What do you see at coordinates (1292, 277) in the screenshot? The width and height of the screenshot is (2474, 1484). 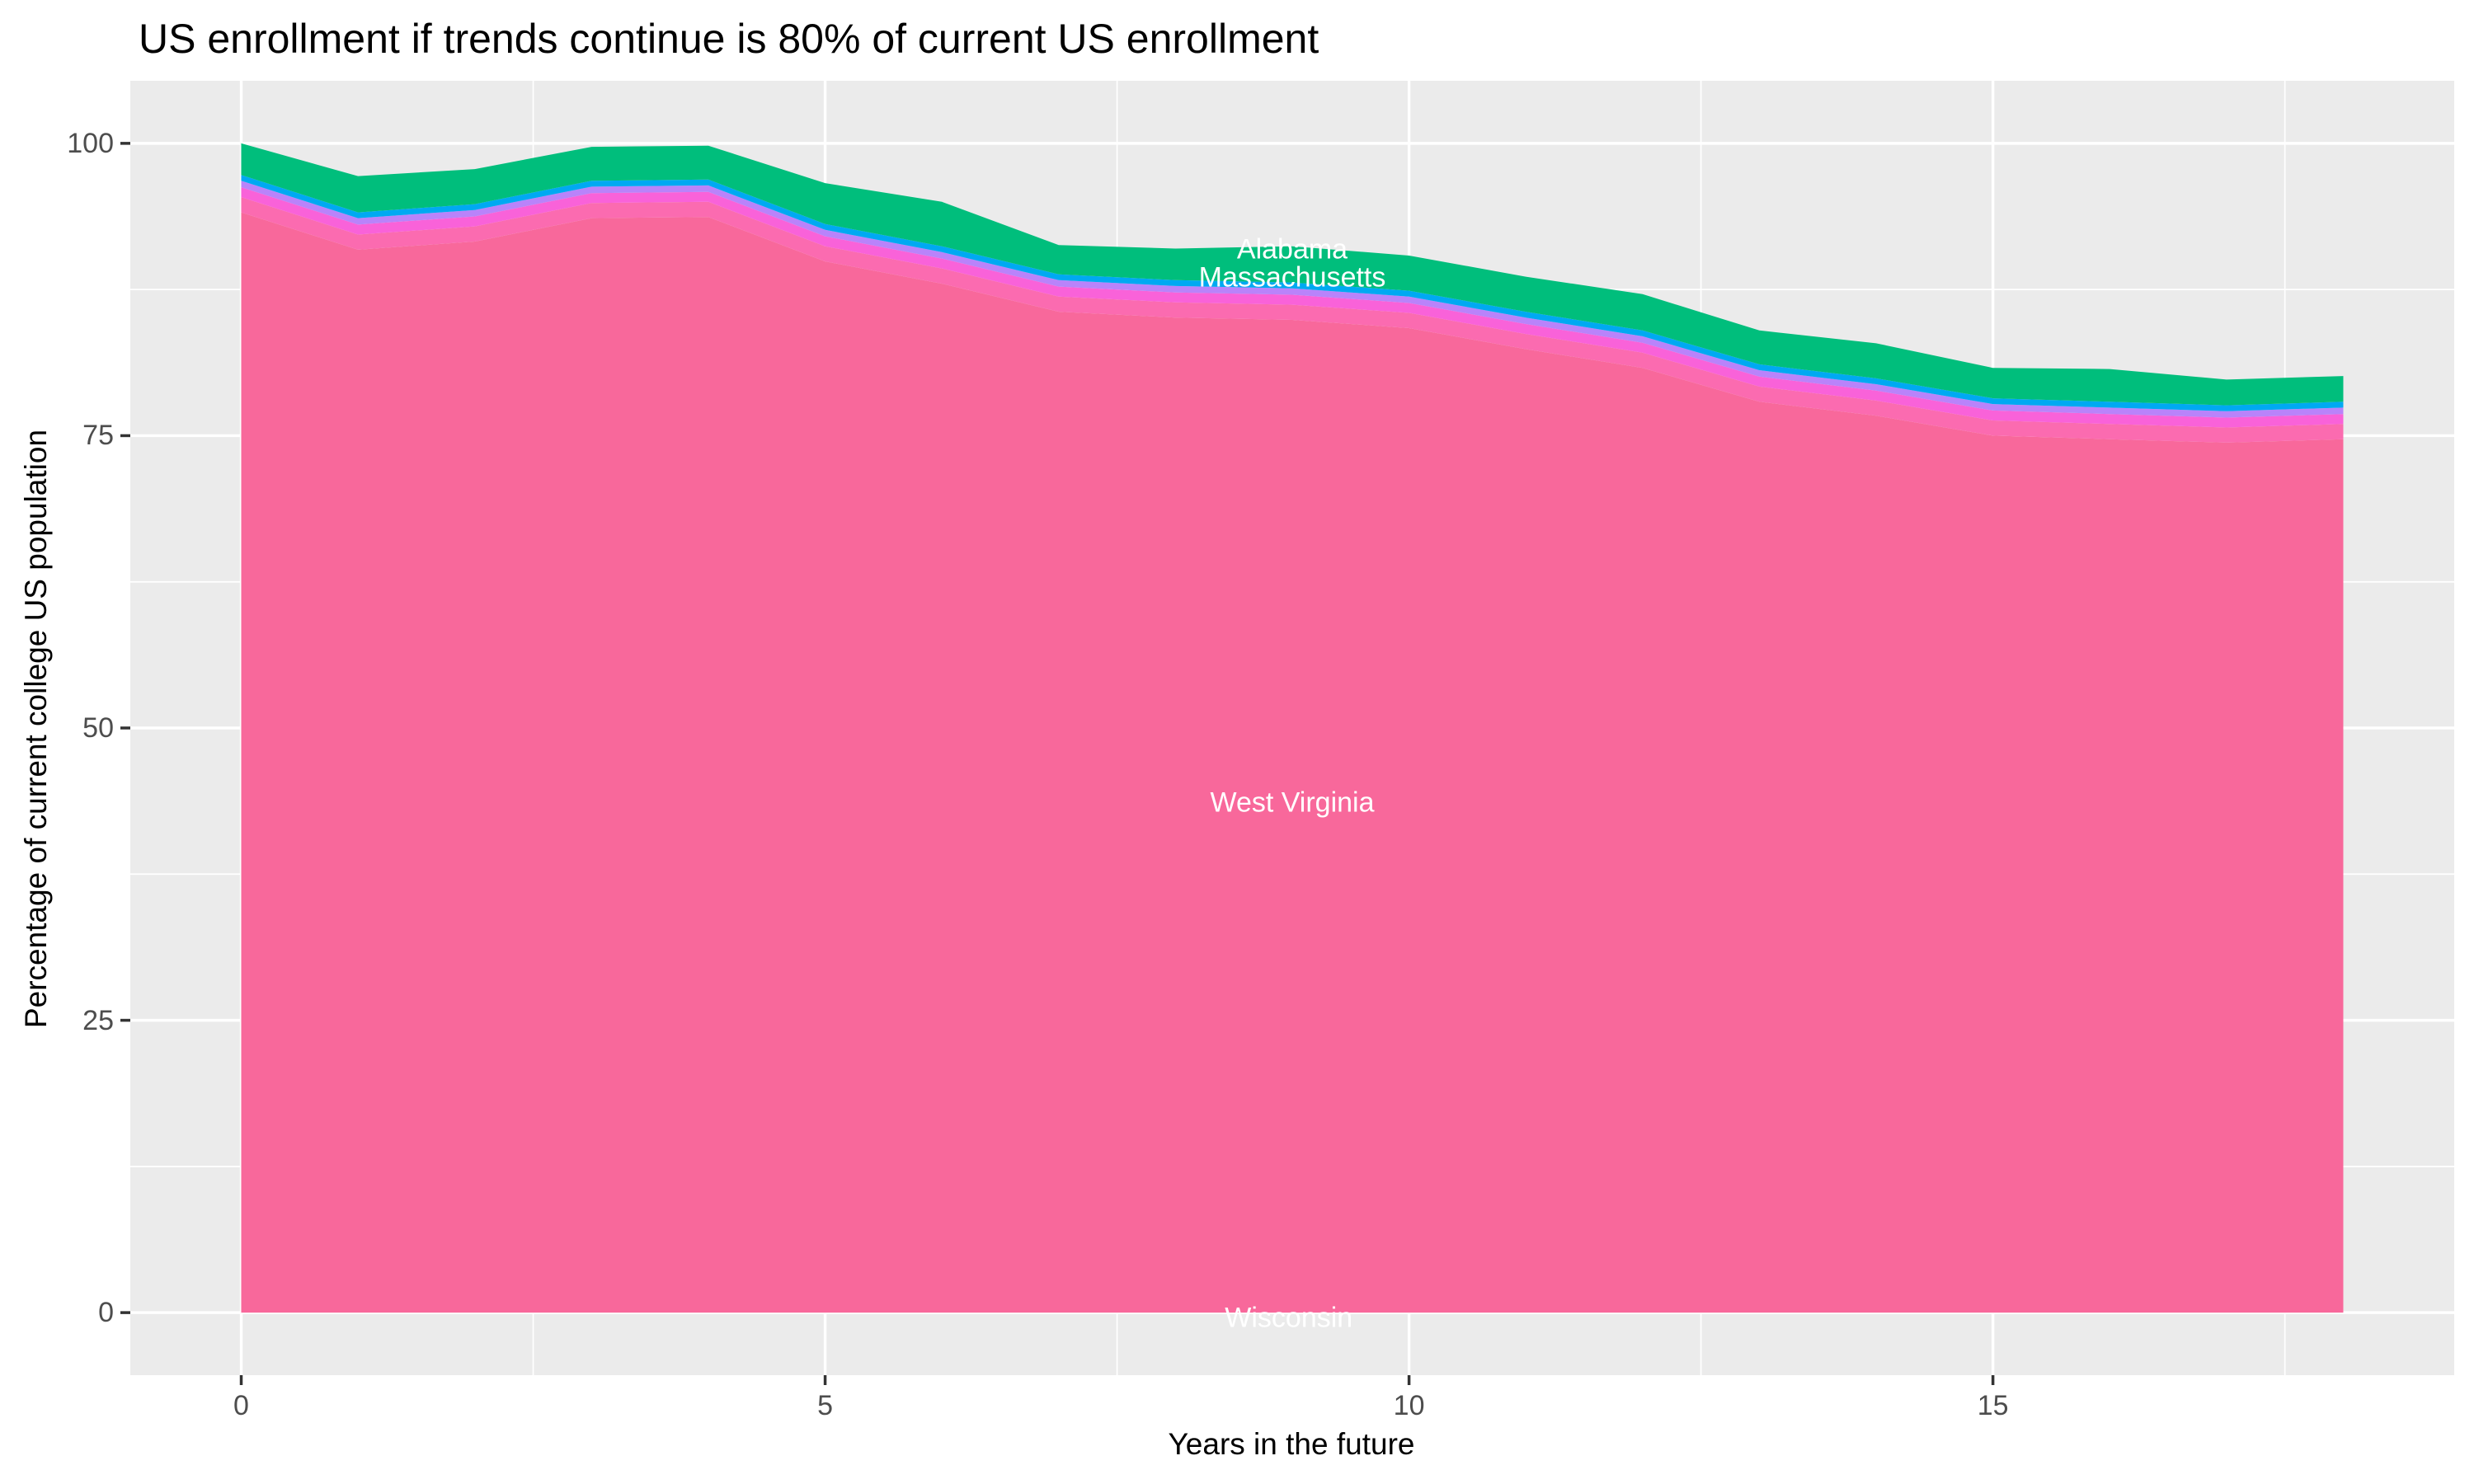 I see `area-label-massachusetts: Massachusetts` at bounding box center [1292, 277].